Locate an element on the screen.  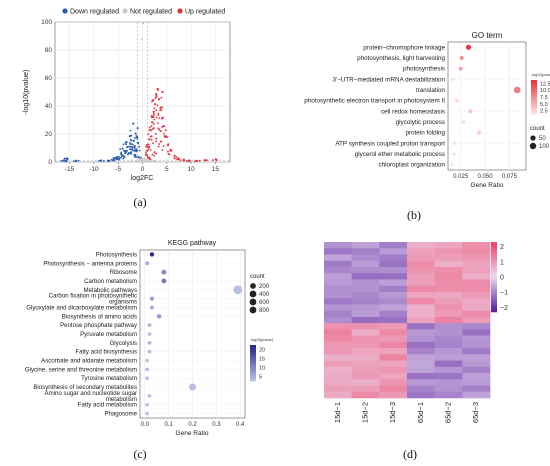
heatmap-column-label: 15d−1 is located at coordinates (337, 412).